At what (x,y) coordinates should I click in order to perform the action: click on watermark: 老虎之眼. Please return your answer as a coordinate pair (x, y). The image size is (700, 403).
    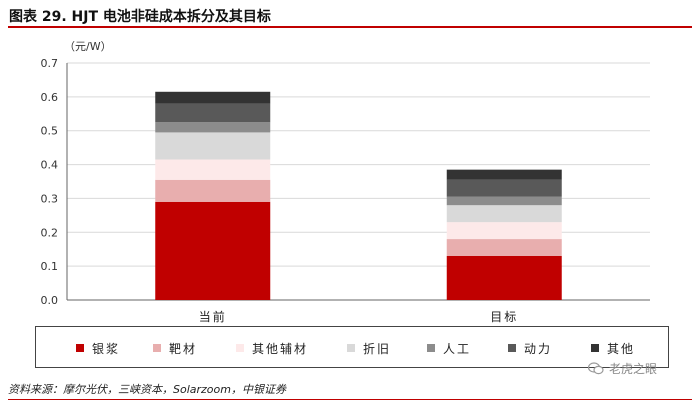
    Looking at the image, I should click on (622, 368).